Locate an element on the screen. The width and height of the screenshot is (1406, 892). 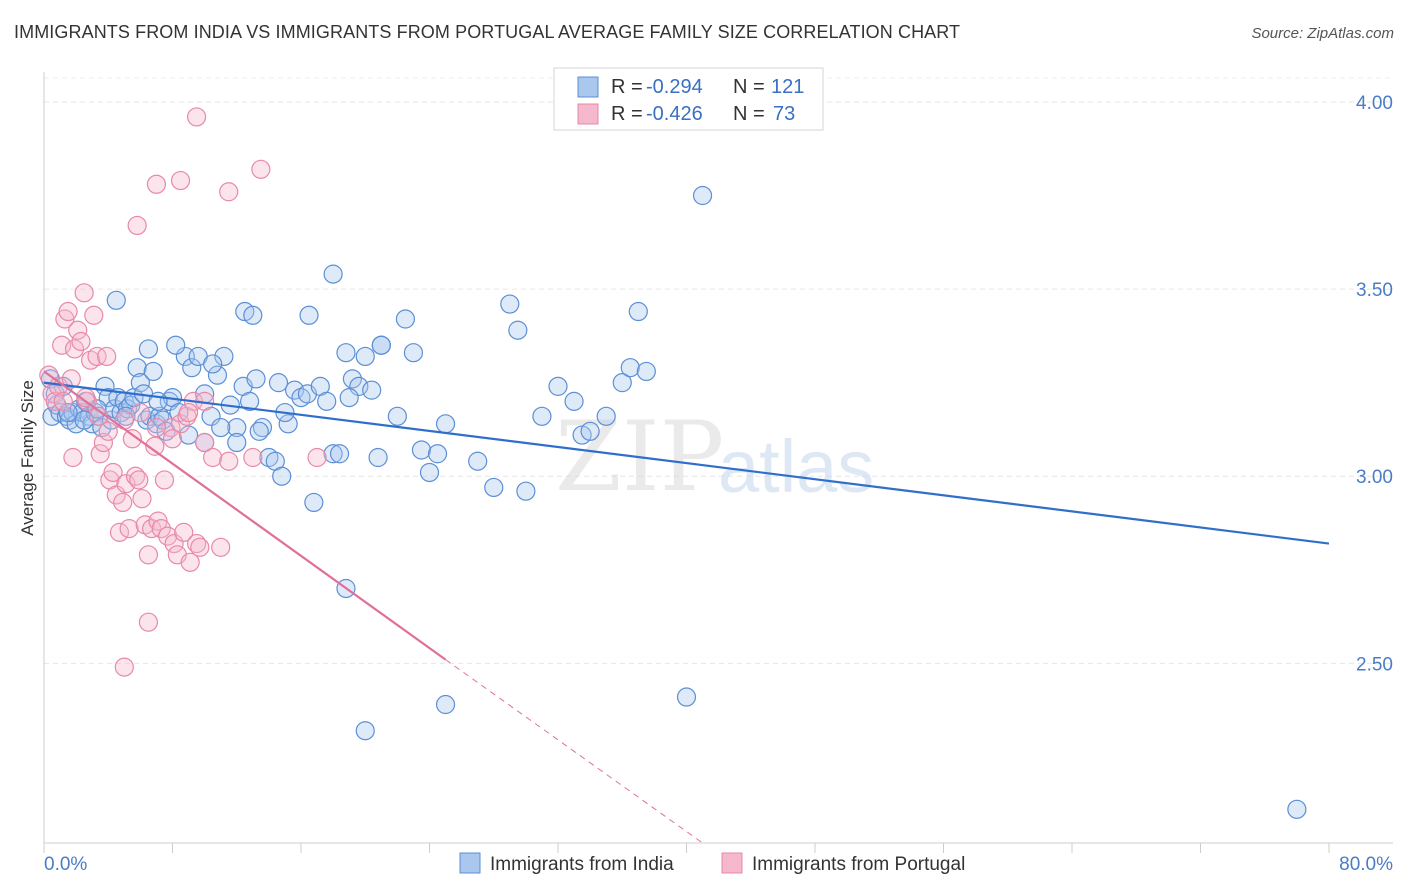
legend-n-label-portugal: N = is located at coordinates (749, 114).